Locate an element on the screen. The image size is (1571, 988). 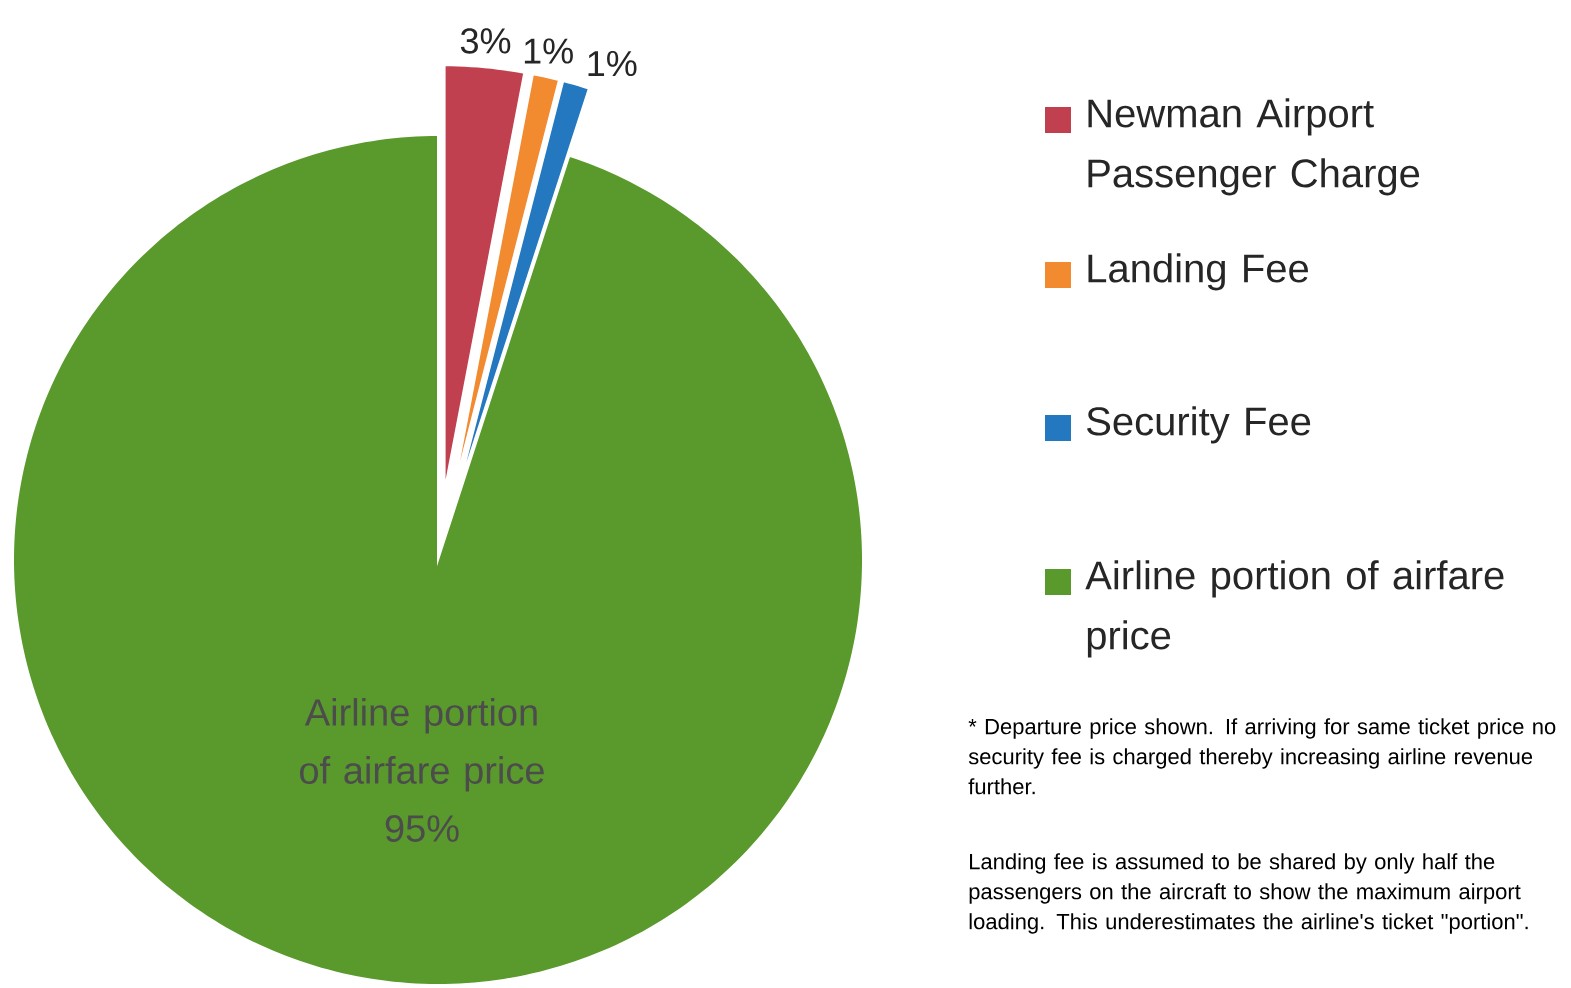
text: Landing fee is assumed to be shared by only half the passengers on the aircraft to show the maximum airport loading. This underestimates the airline's ticket "portion". is located at coordinates (1248, 893).